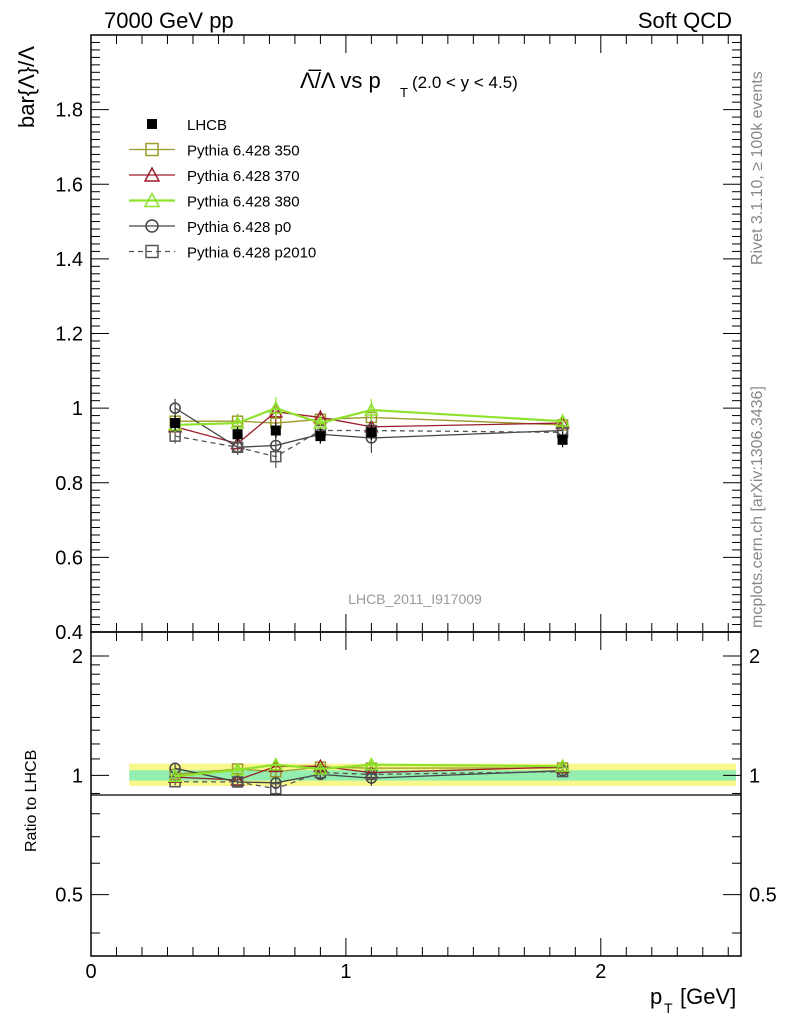 This screenshot has height=1024, width=786. Describe the element at coordinates (31, 801) in the screenshot. I see `ratio-y-axis-label: Ratio to LHCB` at that location.